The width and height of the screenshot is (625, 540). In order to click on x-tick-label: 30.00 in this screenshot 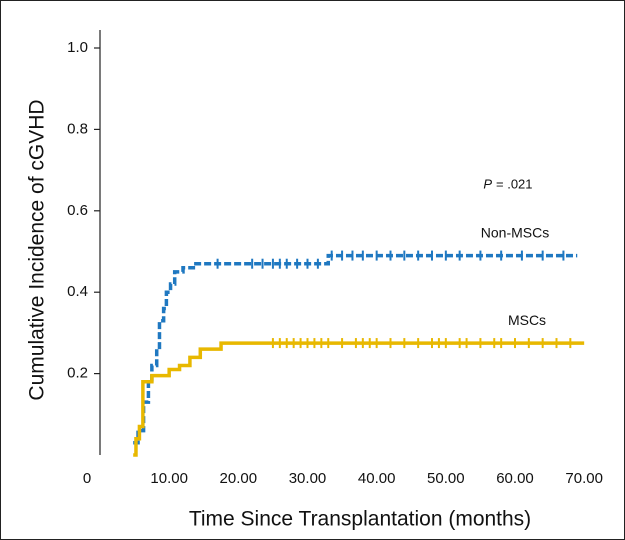, I will do `click(308, 478)`.